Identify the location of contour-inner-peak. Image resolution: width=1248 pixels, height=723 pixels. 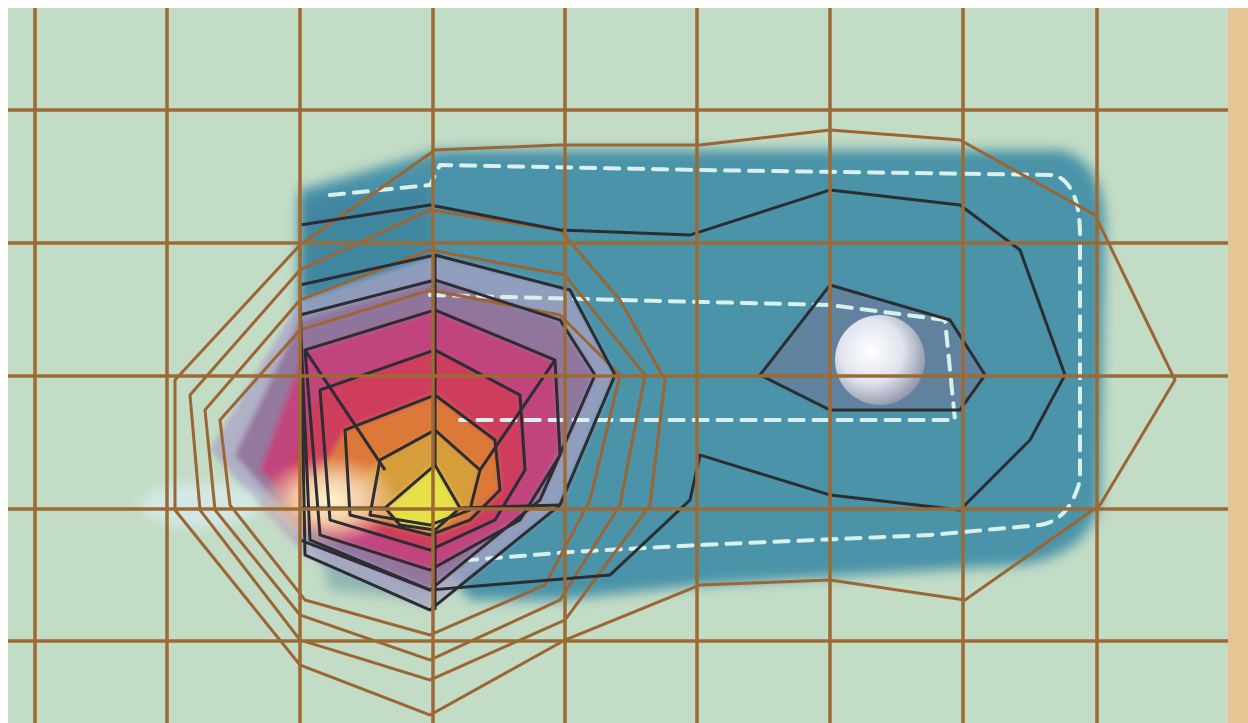
(422, 497).